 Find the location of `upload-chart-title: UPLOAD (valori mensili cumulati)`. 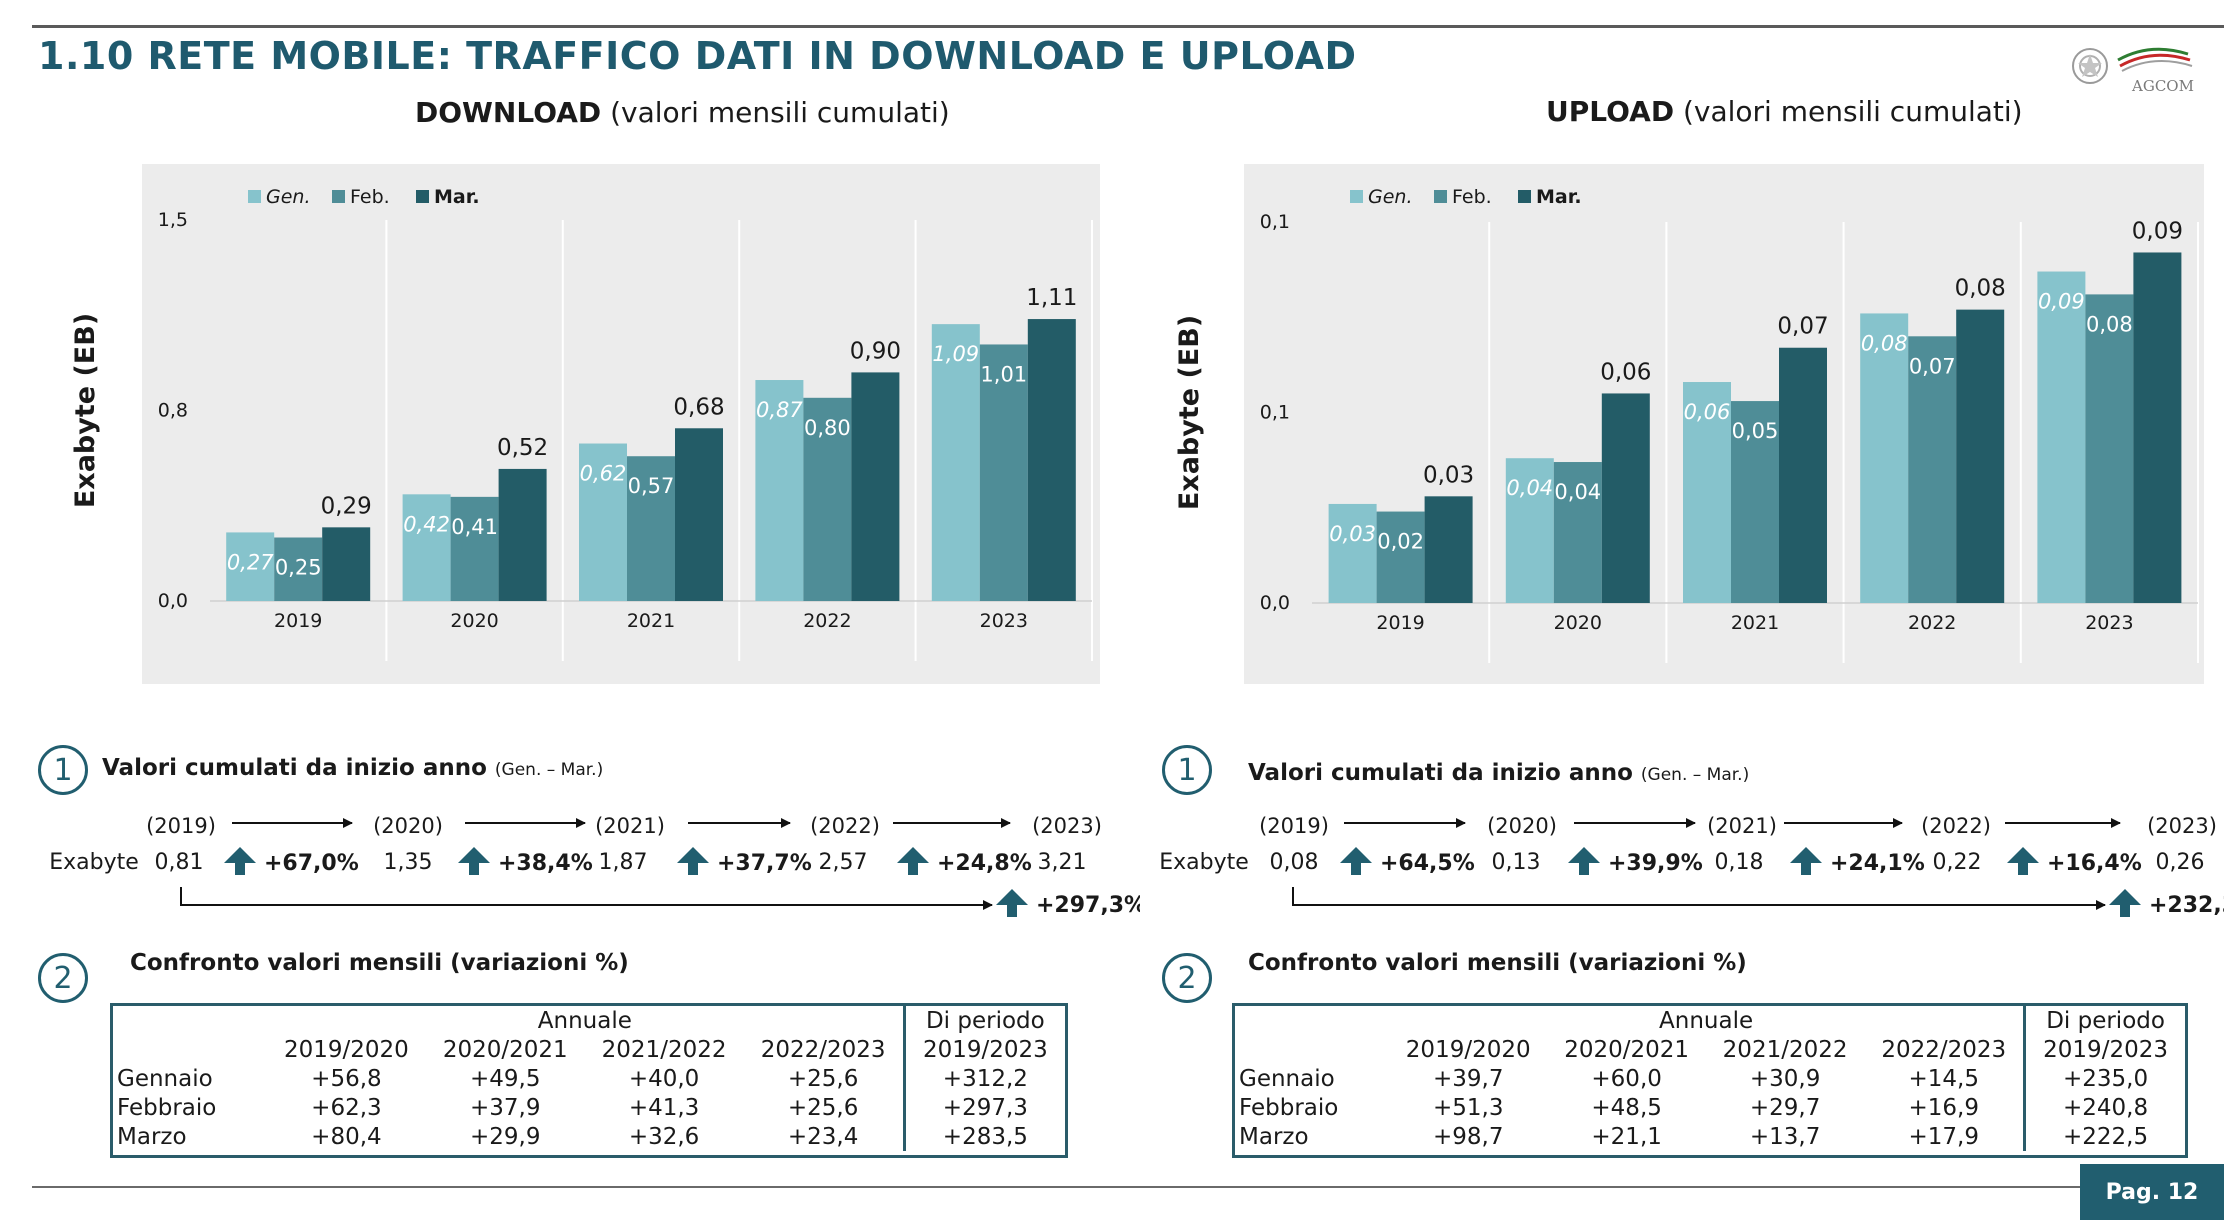

upload-chart-title: UPLOAD (valori mensili cumulati) is located at coordinates (1784, 111).